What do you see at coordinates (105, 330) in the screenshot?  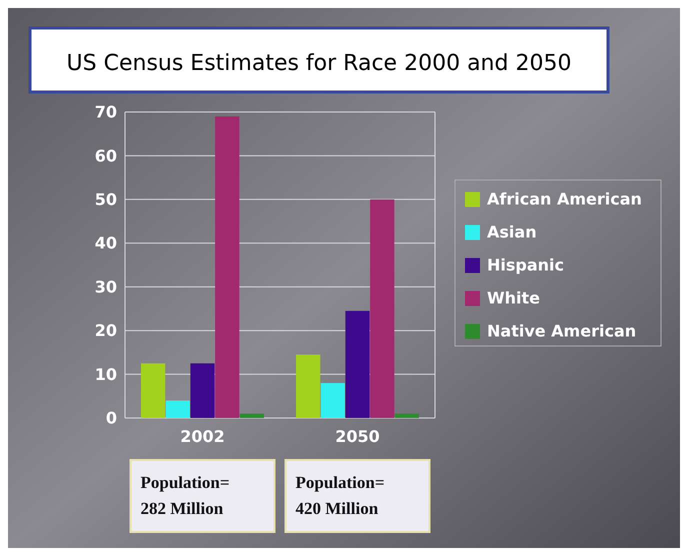 I see `y-tick-label: 20` at bounding box center [105, 330].